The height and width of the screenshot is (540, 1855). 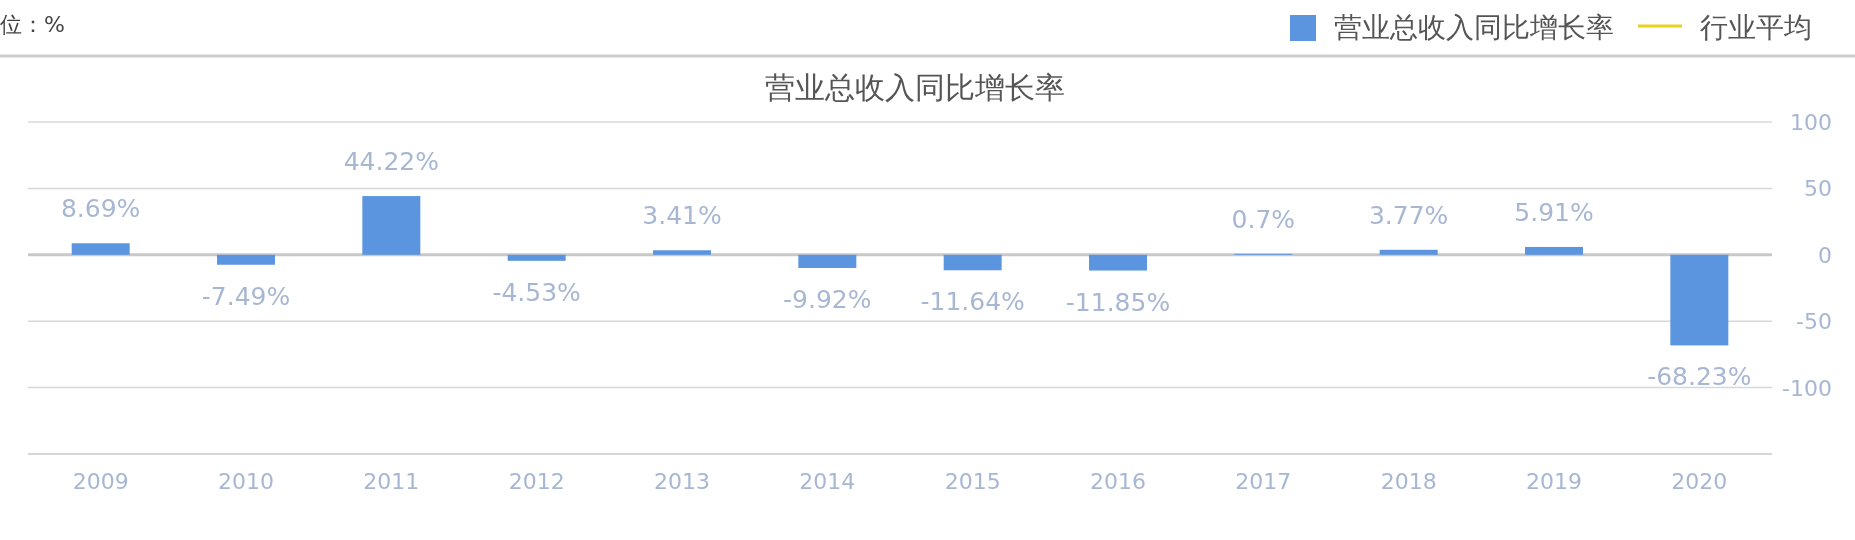 I want to click on x-tick-label: 2019, so click(x=1554, y=481).